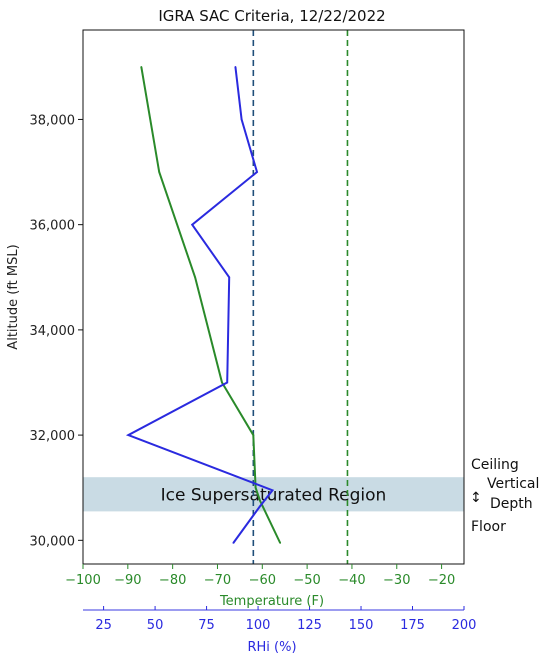 The image size is (550, 659). Describe the element at coordinates (412, 625) in the screenshot. I see `rhi-tick-label: 175` at that location.